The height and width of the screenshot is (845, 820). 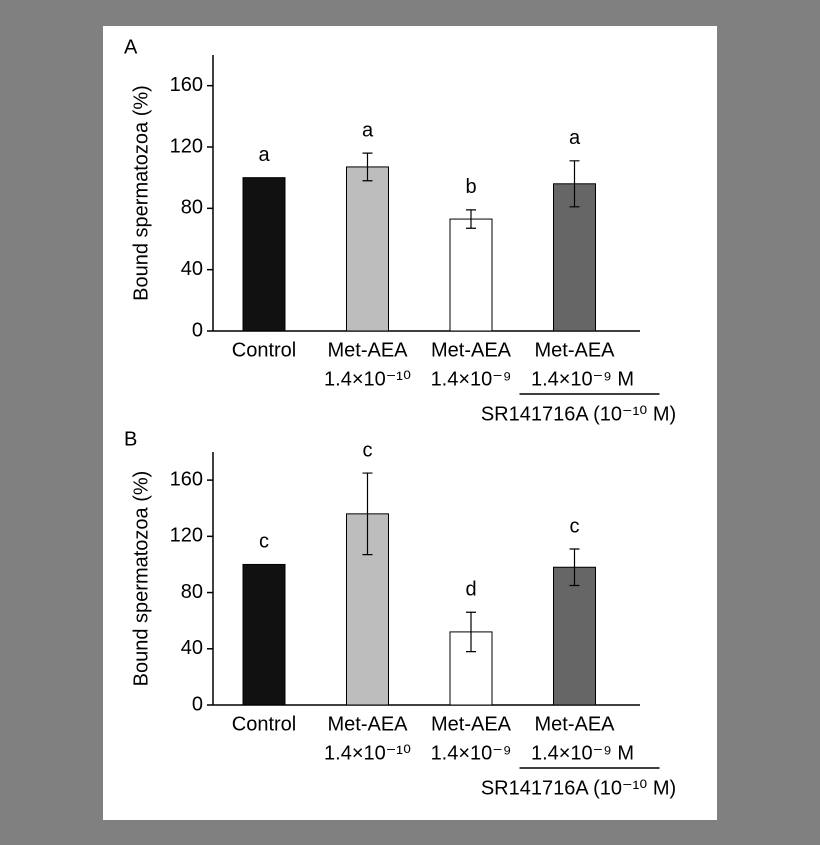 What do you see at coordinates (131, 47) in the screenshot?
I see `panel-label: A` at bounding box center [131, 47].